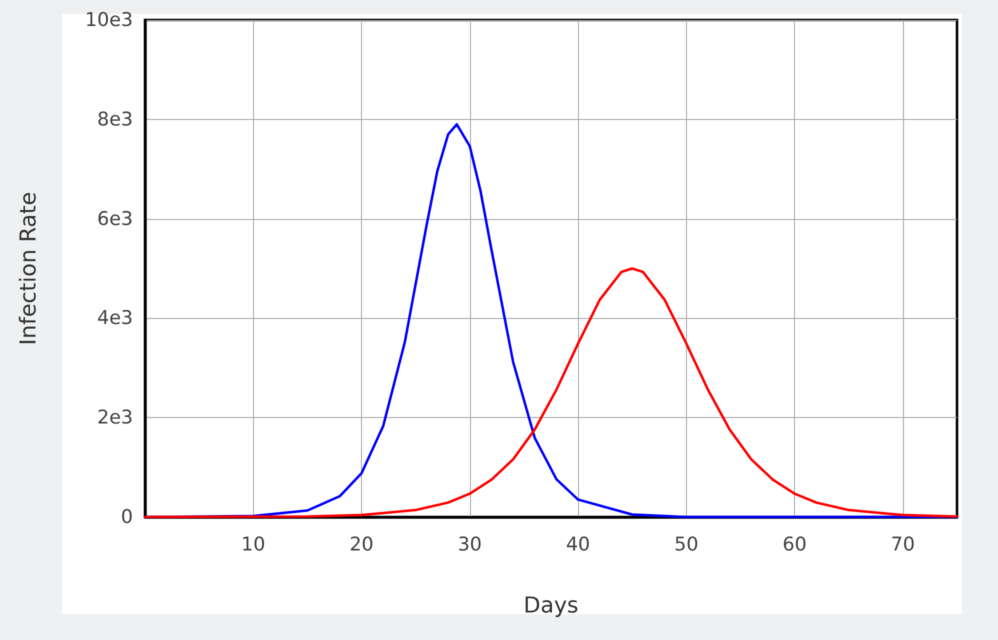  What do you see at coordinates (115, 417) in the screenshot?
I see `y-tick-label: 2e3` at bounding box center [115, 417].